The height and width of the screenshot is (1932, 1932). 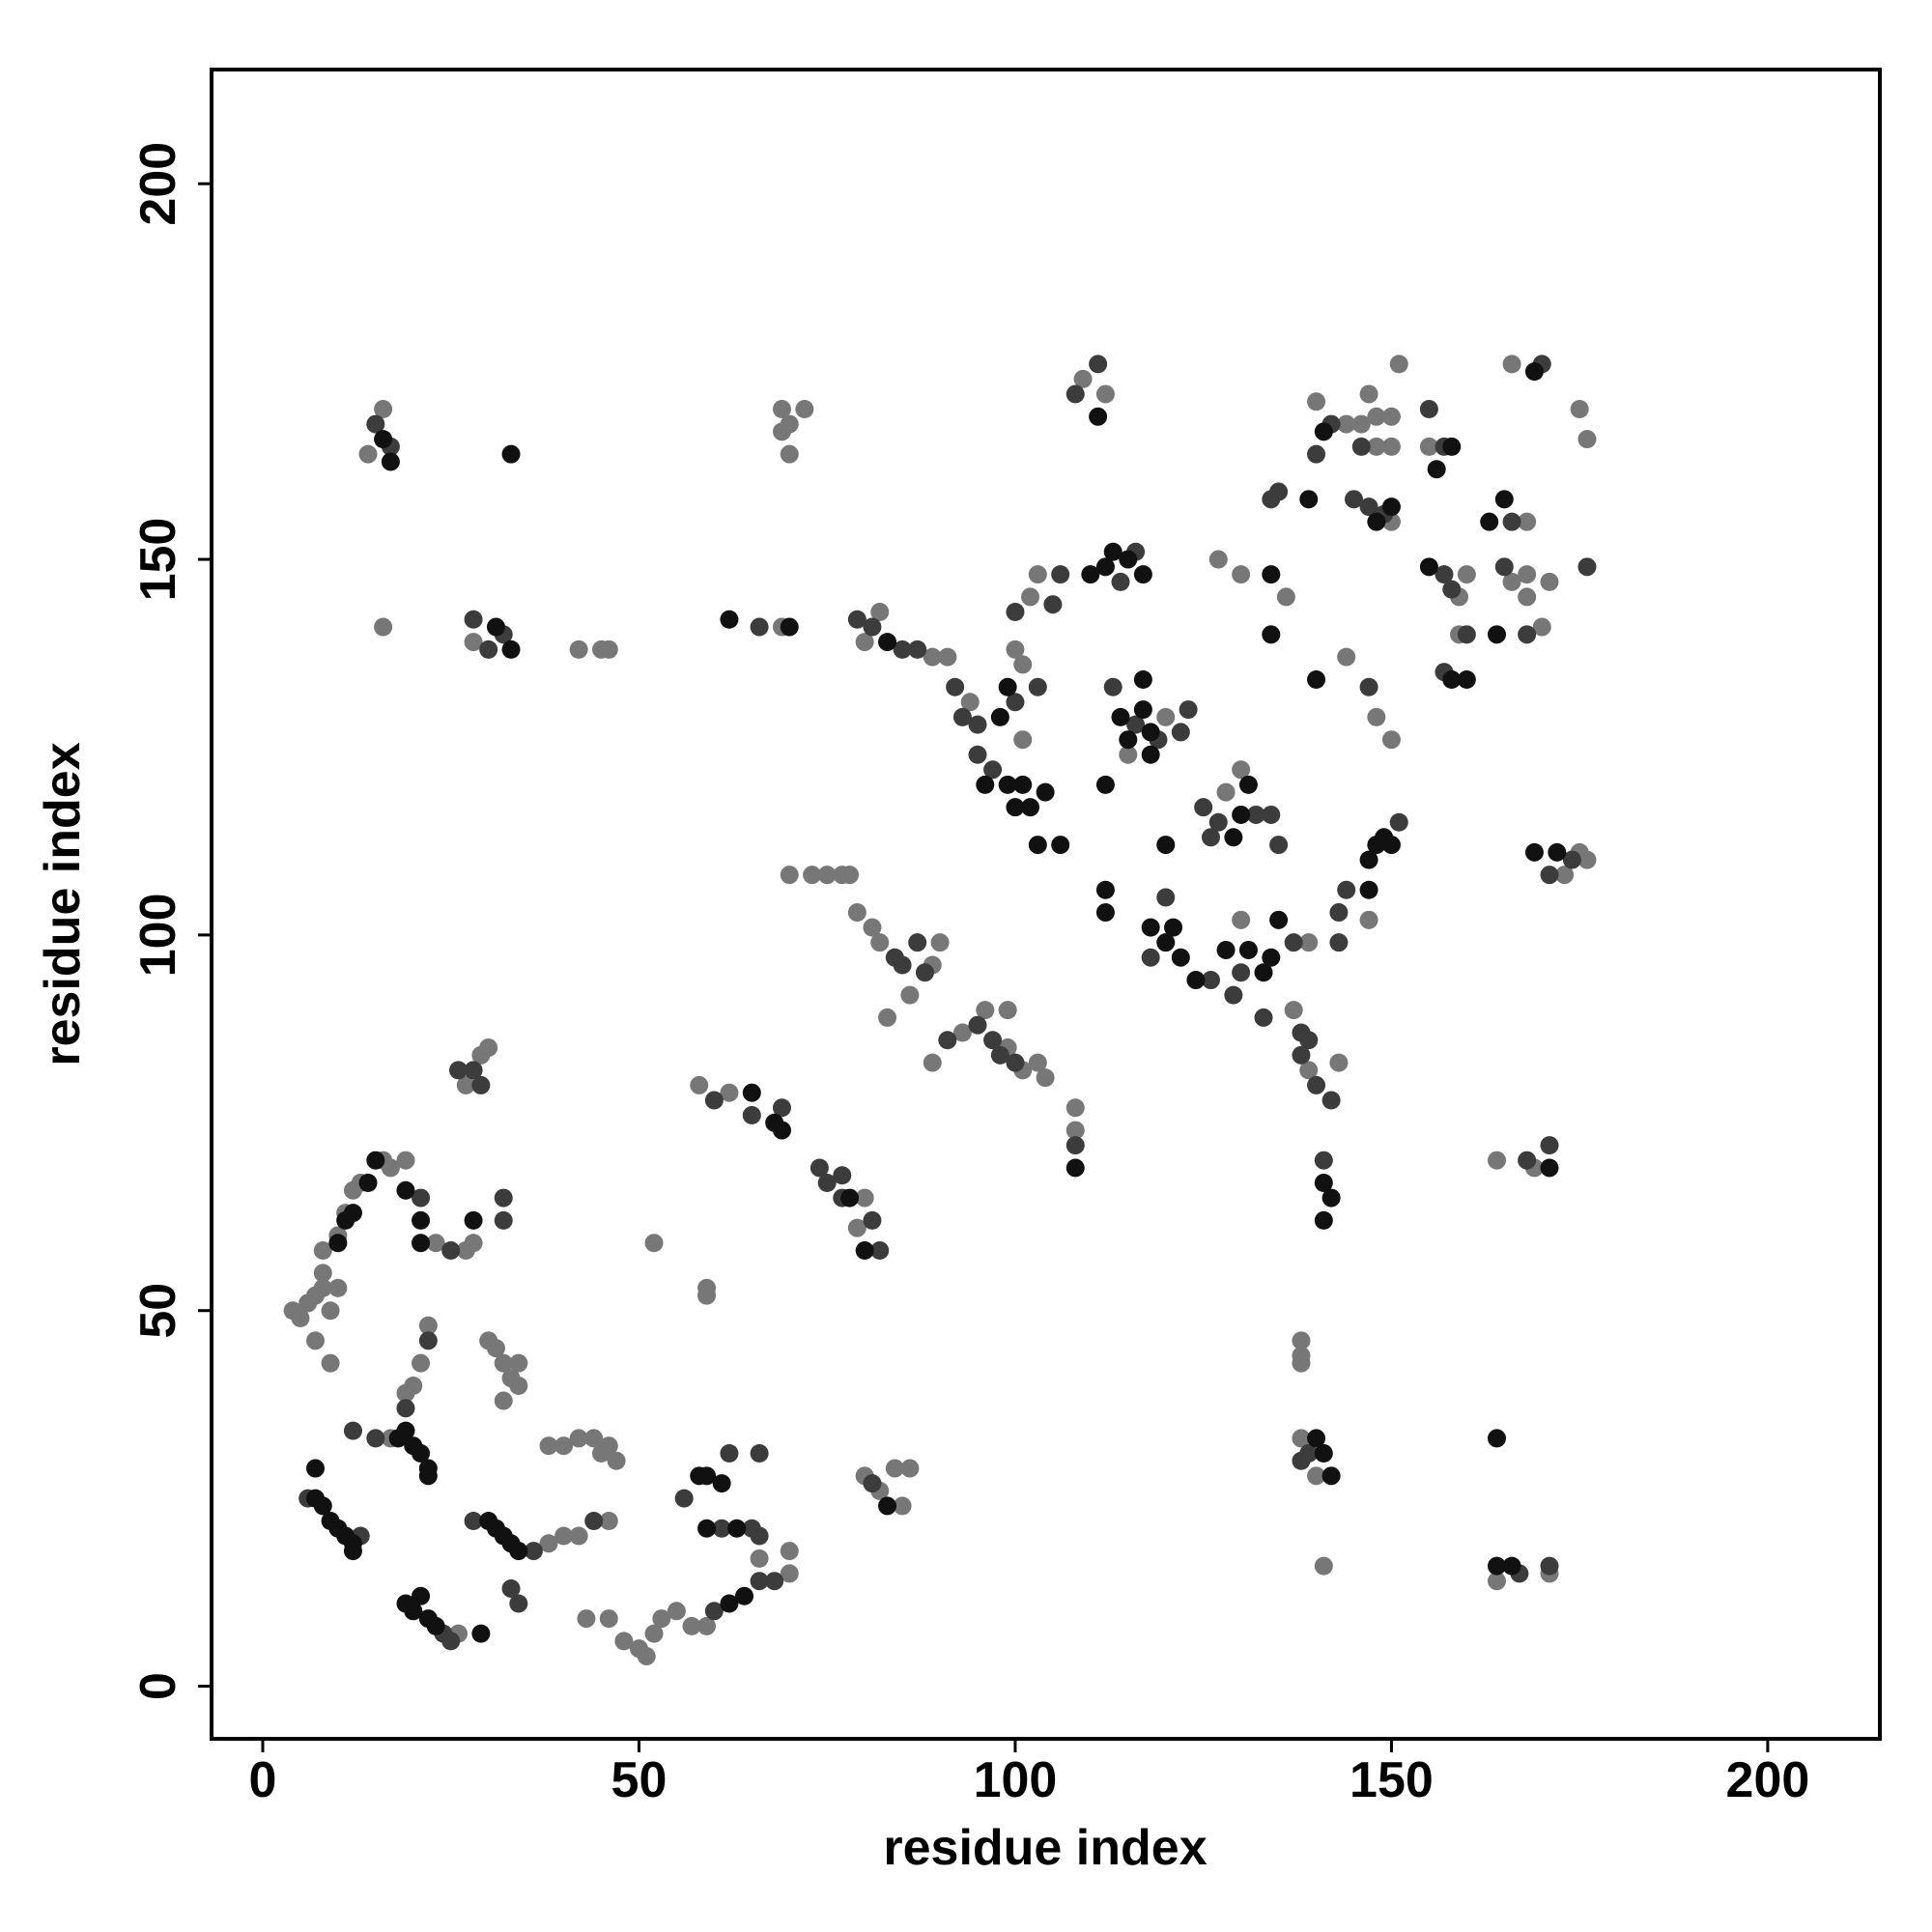 I want to click on y-tick-label: 150, so click(x=158, y=560).